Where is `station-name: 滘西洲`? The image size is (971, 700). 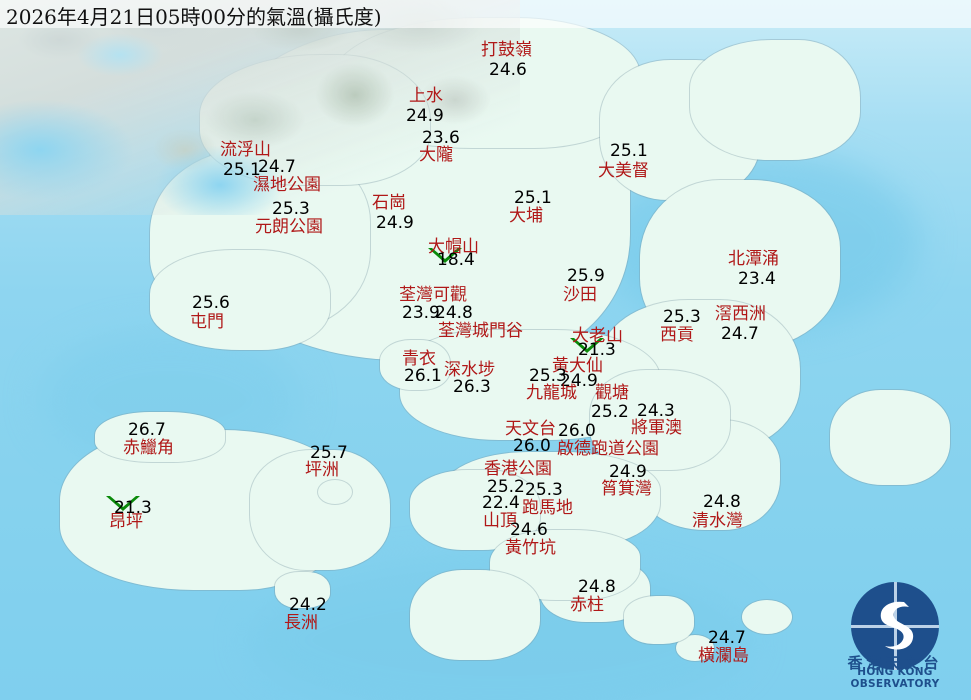 station-name: 滘西洲 is located at coordinates (740, 314).